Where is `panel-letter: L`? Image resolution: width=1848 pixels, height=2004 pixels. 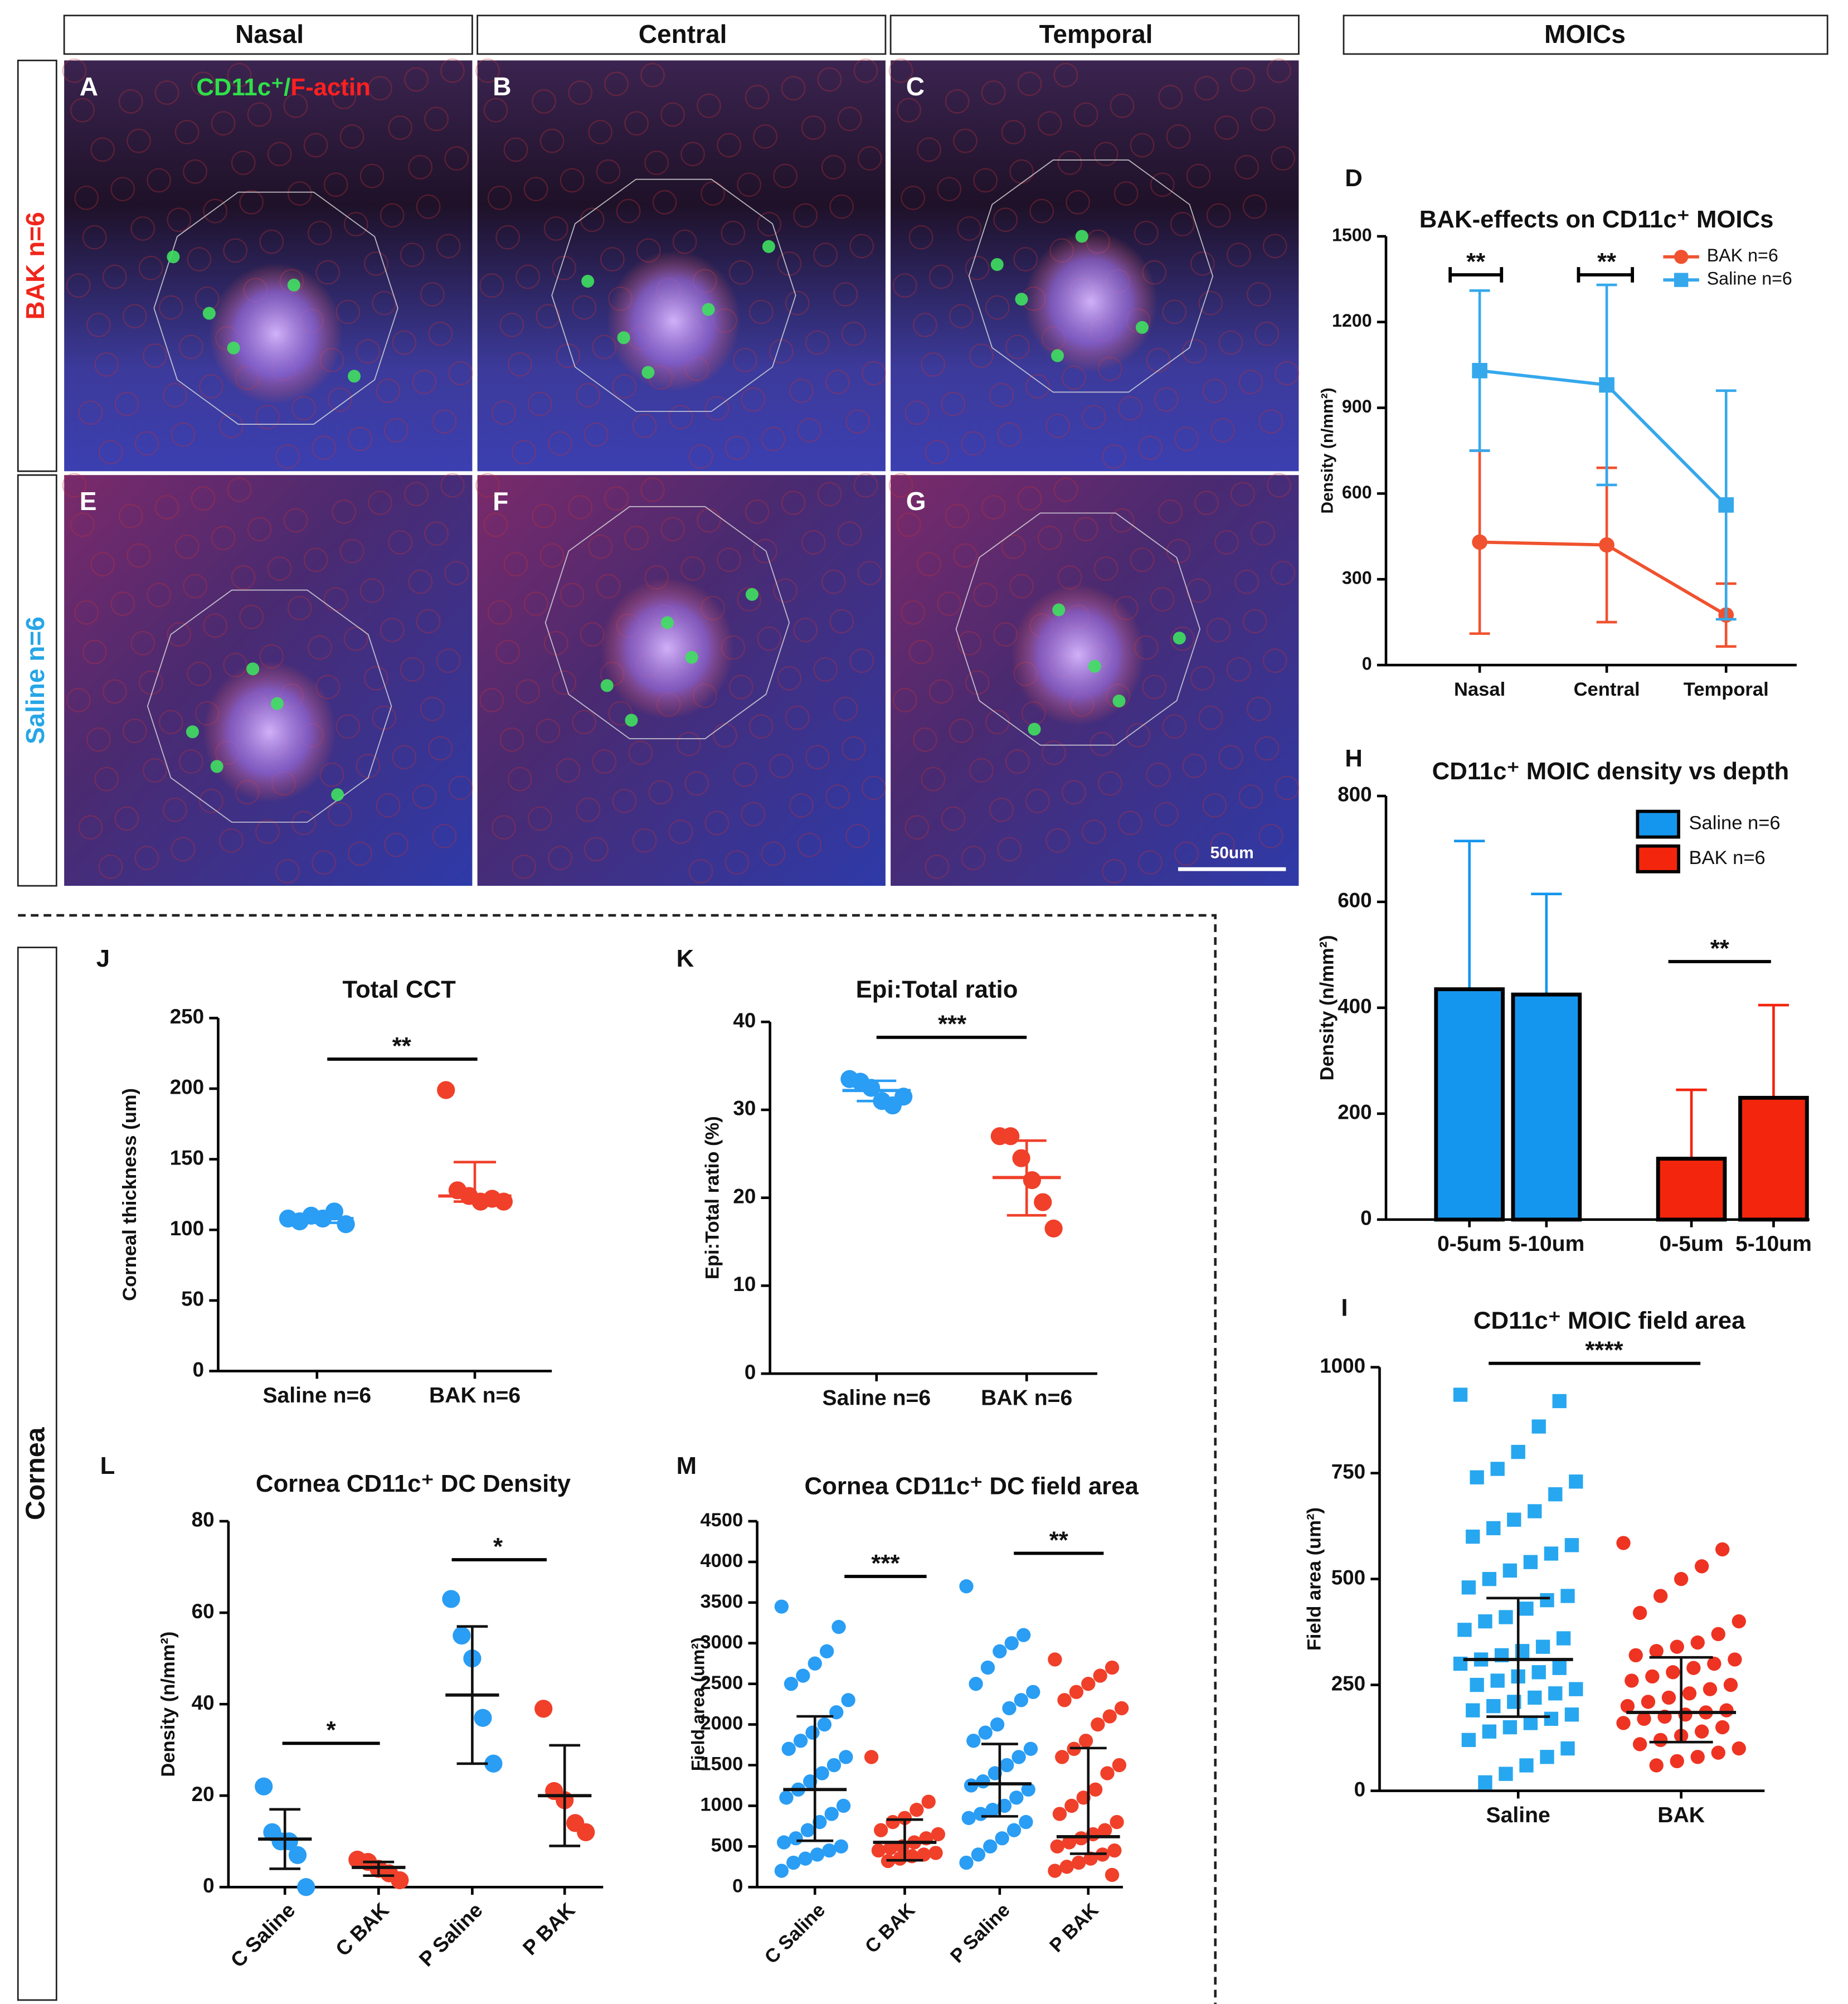
panel-letter: L is located at coordinates (107, 1465).